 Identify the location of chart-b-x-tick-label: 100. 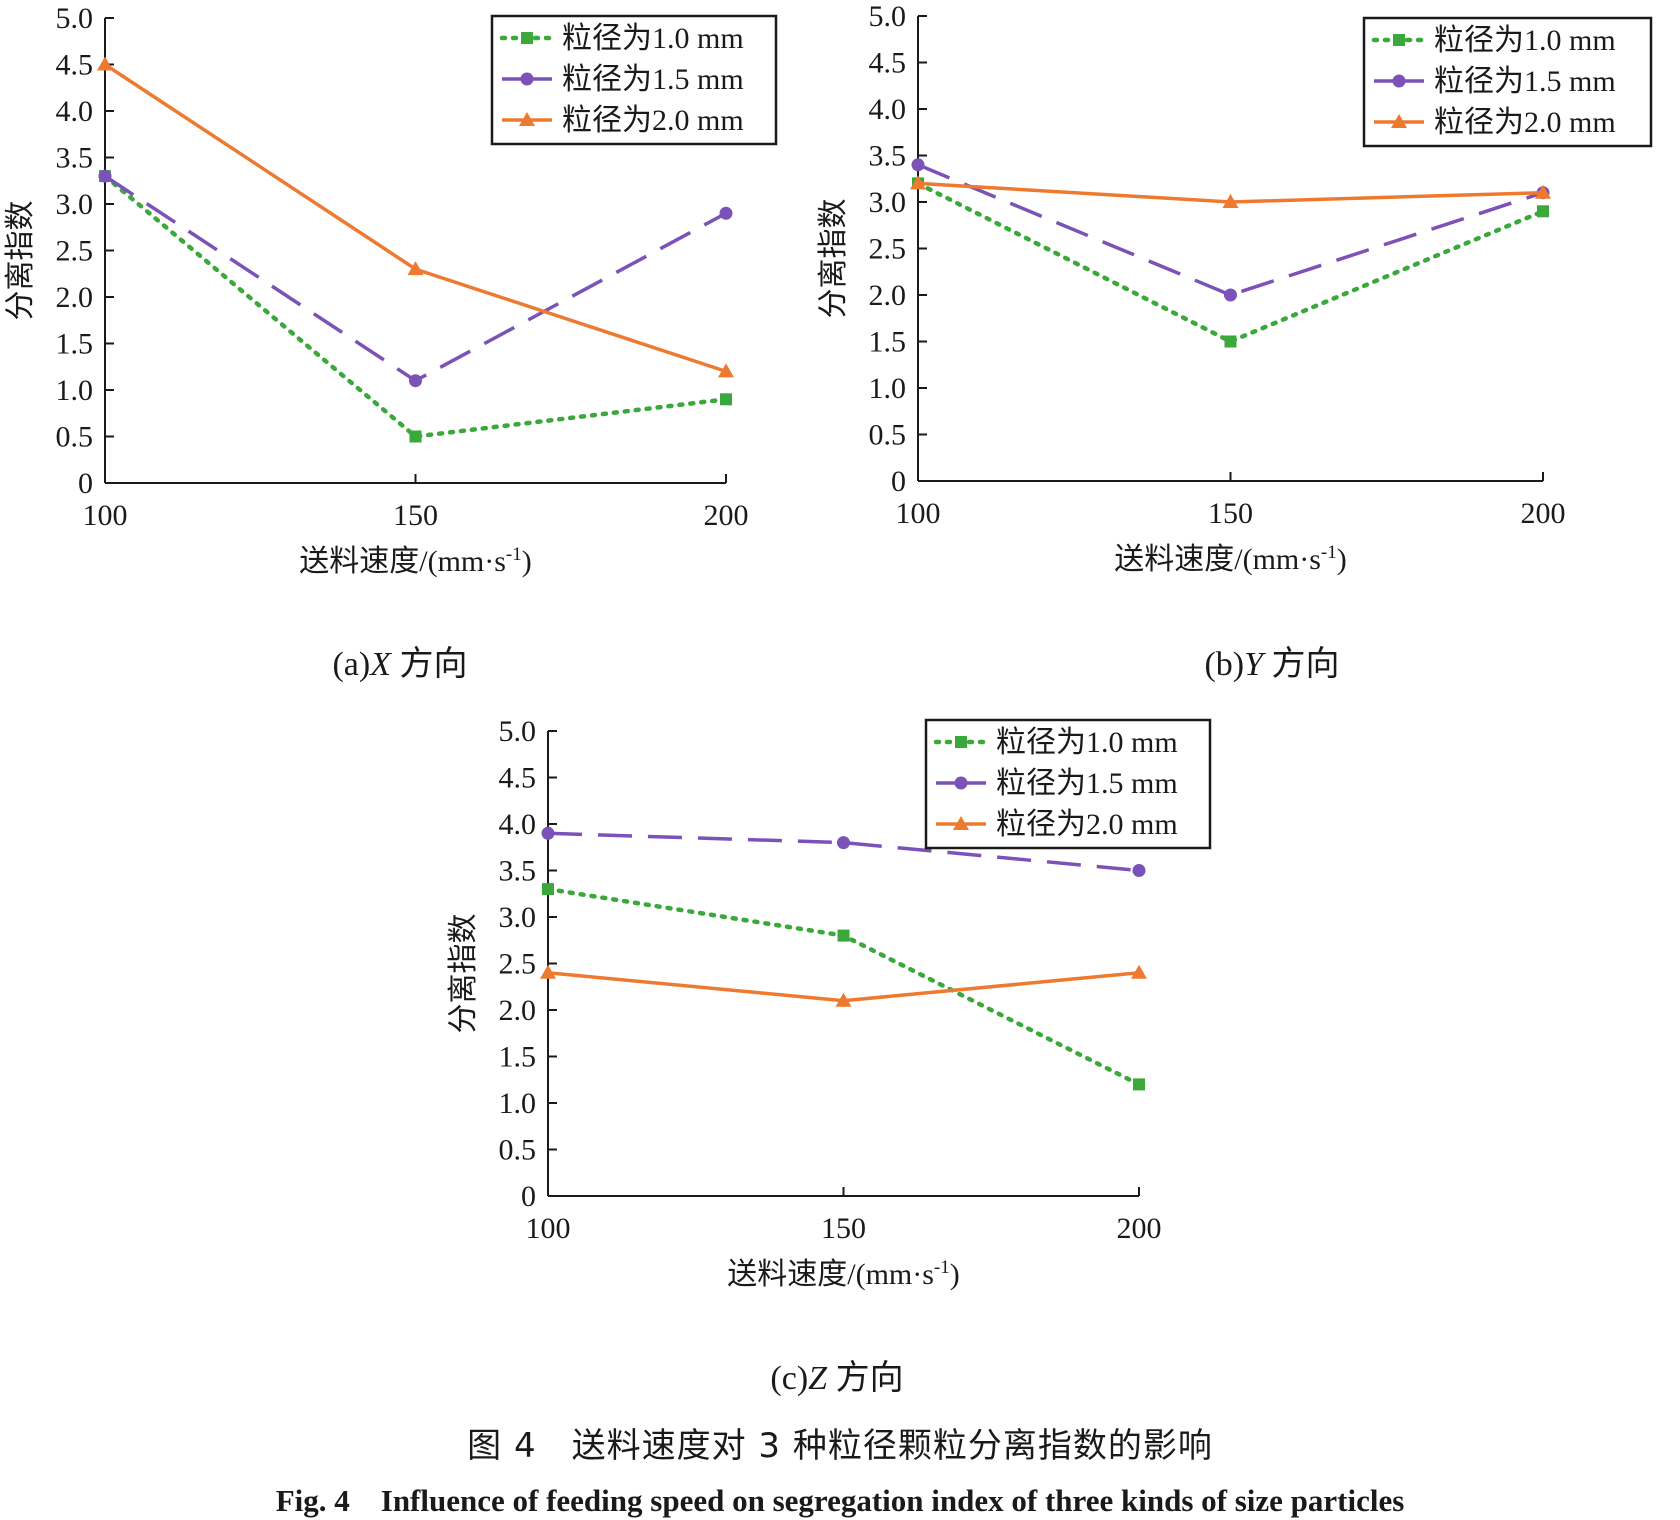
(918, 513).